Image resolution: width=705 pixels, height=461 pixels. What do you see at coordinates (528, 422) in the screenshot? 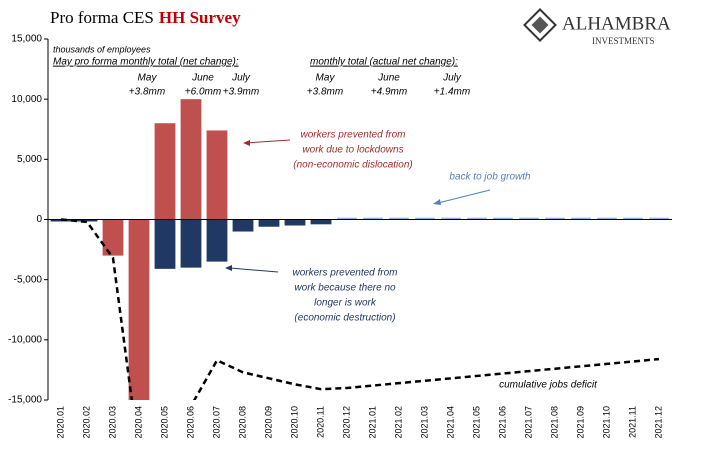
I see `x-tick-label: 2021.07` at bounding box center [528, 422].